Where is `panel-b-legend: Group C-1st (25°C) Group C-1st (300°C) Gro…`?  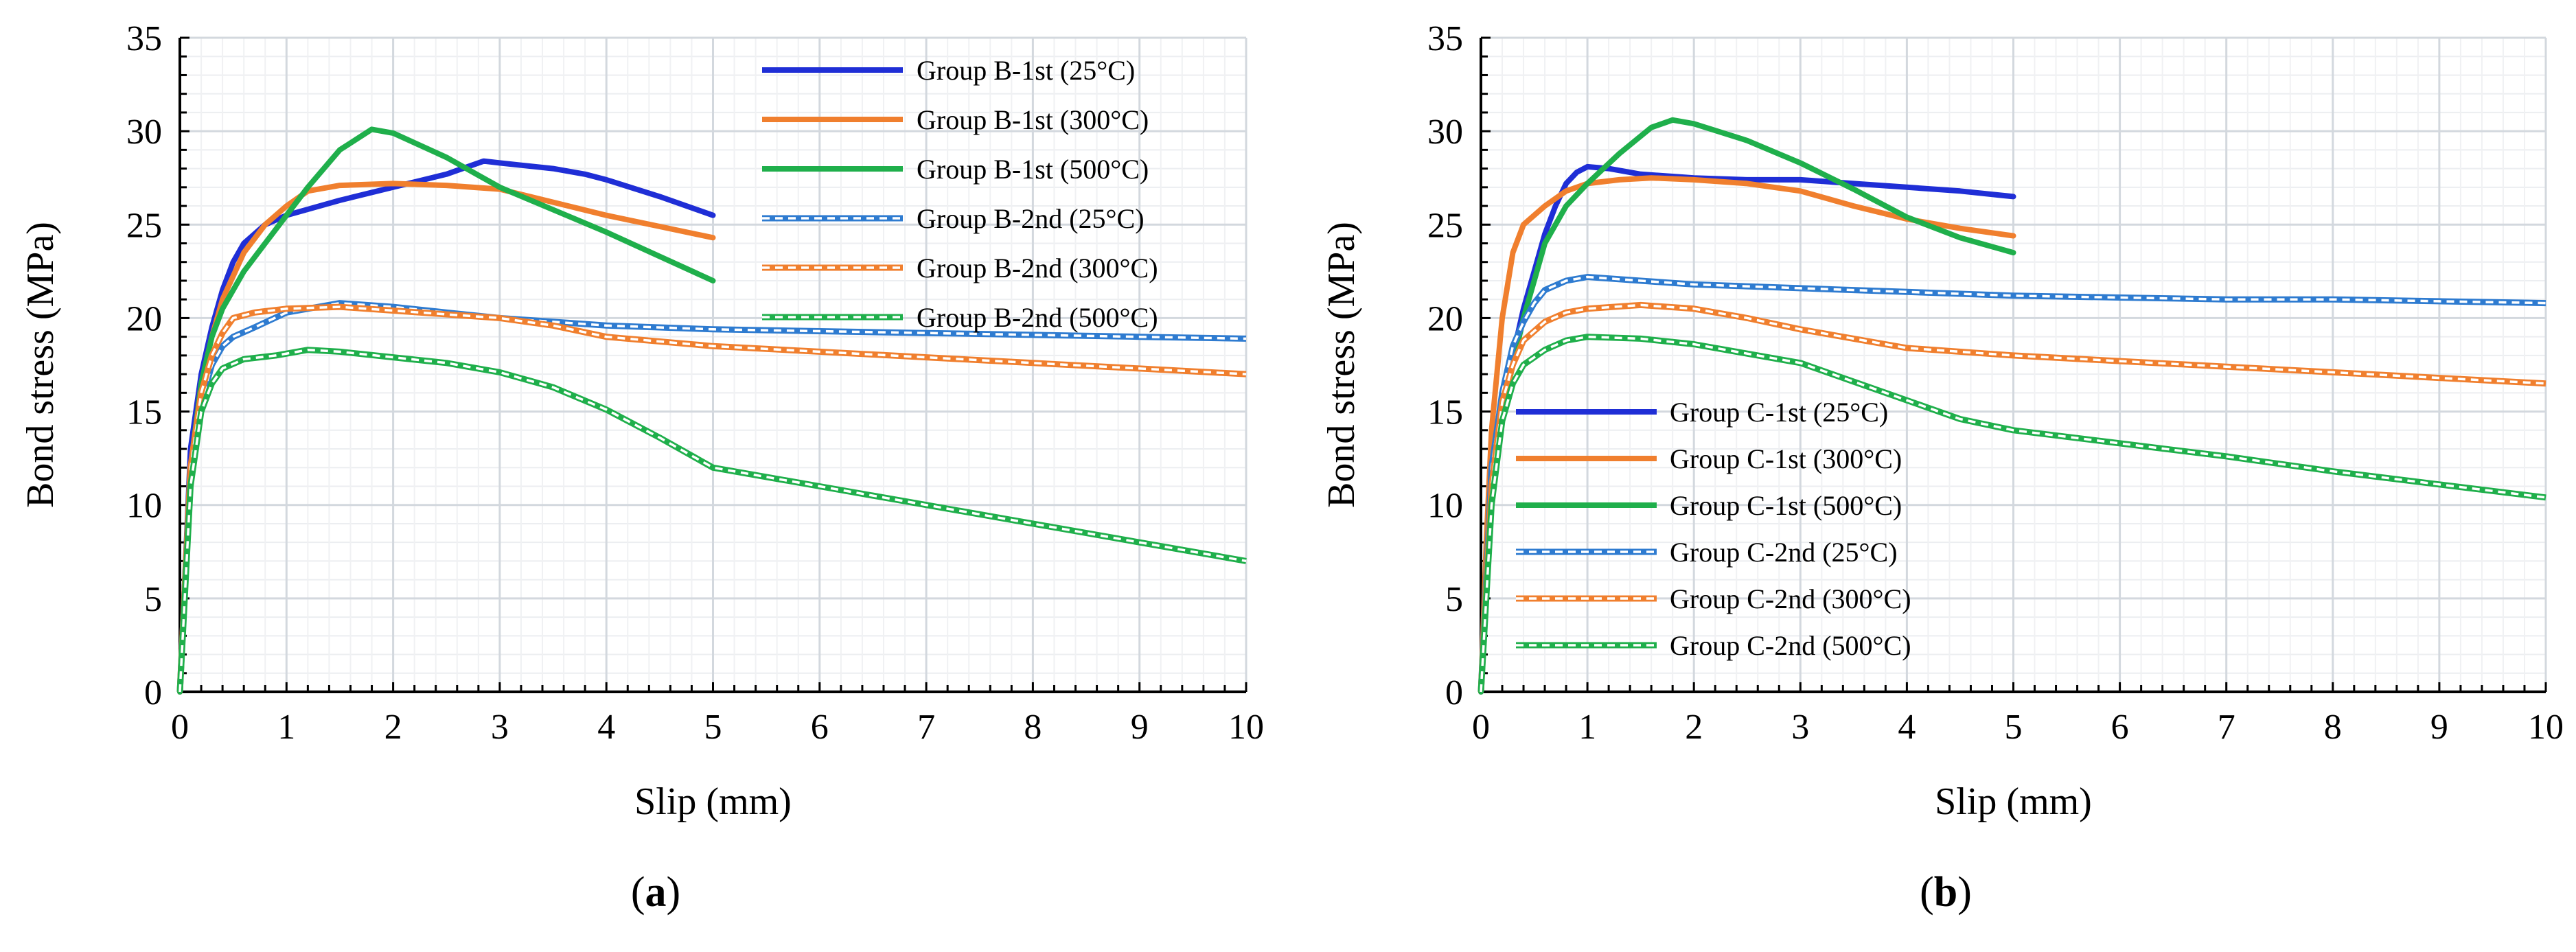
panel-b-legend: Group C-1st (25°C) Group C-1st (300°C) Gro… is located at coordinates (1713, 529).